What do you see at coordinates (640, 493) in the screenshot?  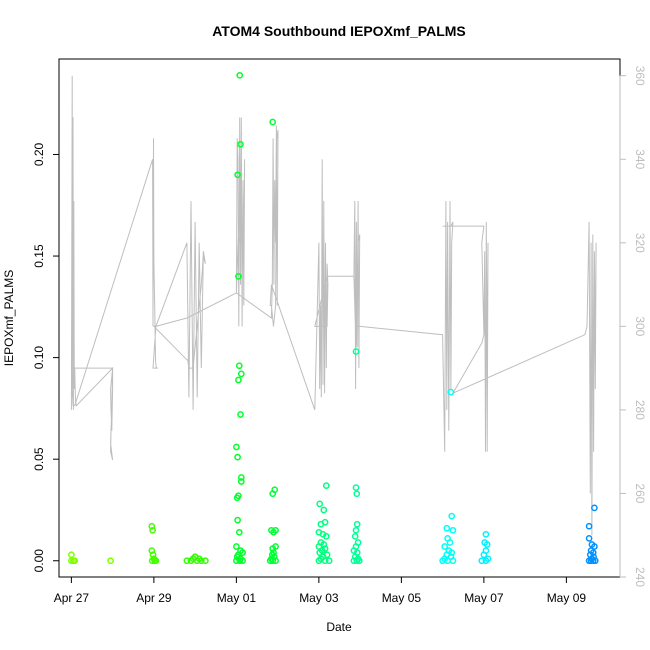 I see `y2-tick-label: 260` at bounding box center [640, 493].